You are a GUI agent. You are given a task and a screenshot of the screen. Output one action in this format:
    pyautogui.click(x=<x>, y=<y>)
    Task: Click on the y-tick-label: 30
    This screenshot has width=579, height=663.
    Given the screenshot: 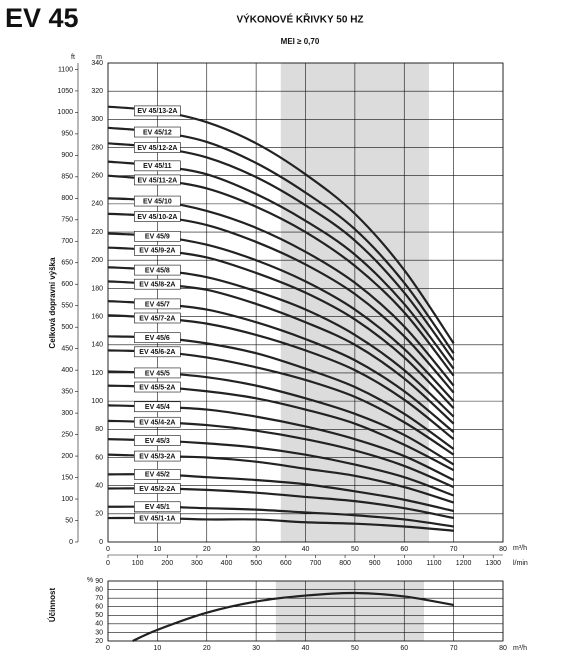 What is the action you would take?
    pyautogui.click(x=99, y=632)
    